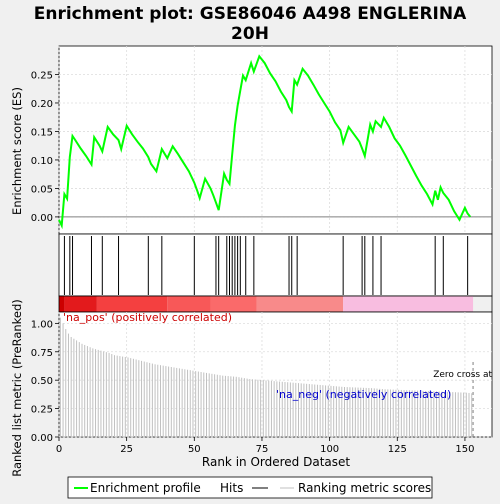 Image resolution: width=500 pixels, height=504 pixels. Describe the element at coordinates (42, 324) in the screenshot. I see `metric-y-tick-label: 1.00` at that location.